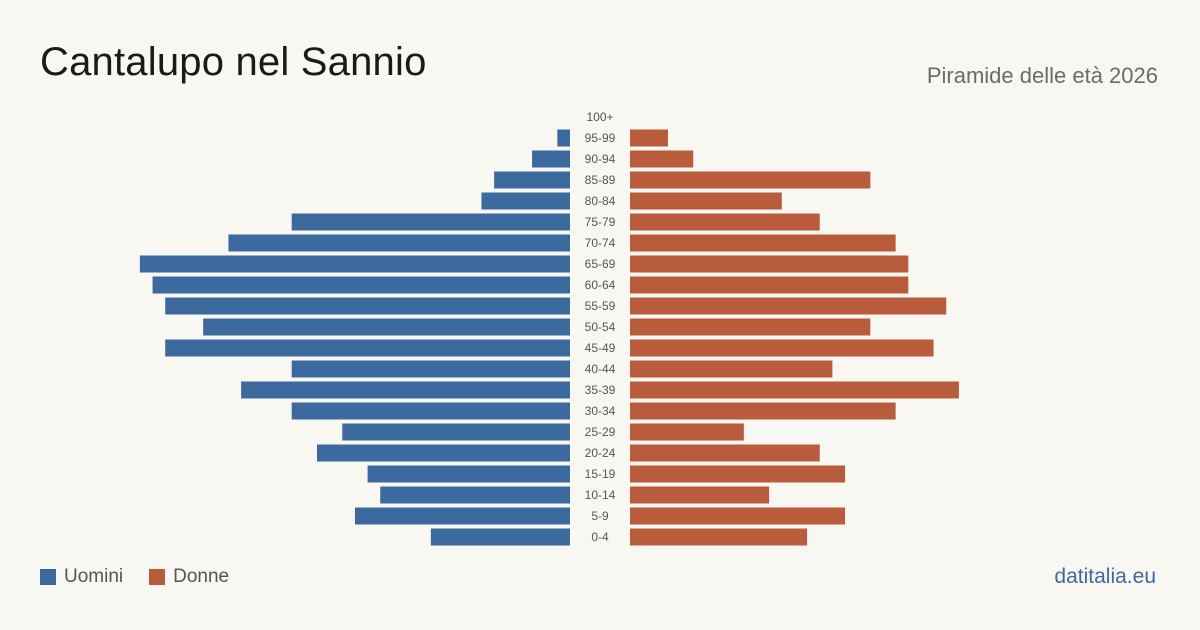 This screenshot has width=1200, height=630. I want to click on age-group-label: 0-4, so click(600, 537).